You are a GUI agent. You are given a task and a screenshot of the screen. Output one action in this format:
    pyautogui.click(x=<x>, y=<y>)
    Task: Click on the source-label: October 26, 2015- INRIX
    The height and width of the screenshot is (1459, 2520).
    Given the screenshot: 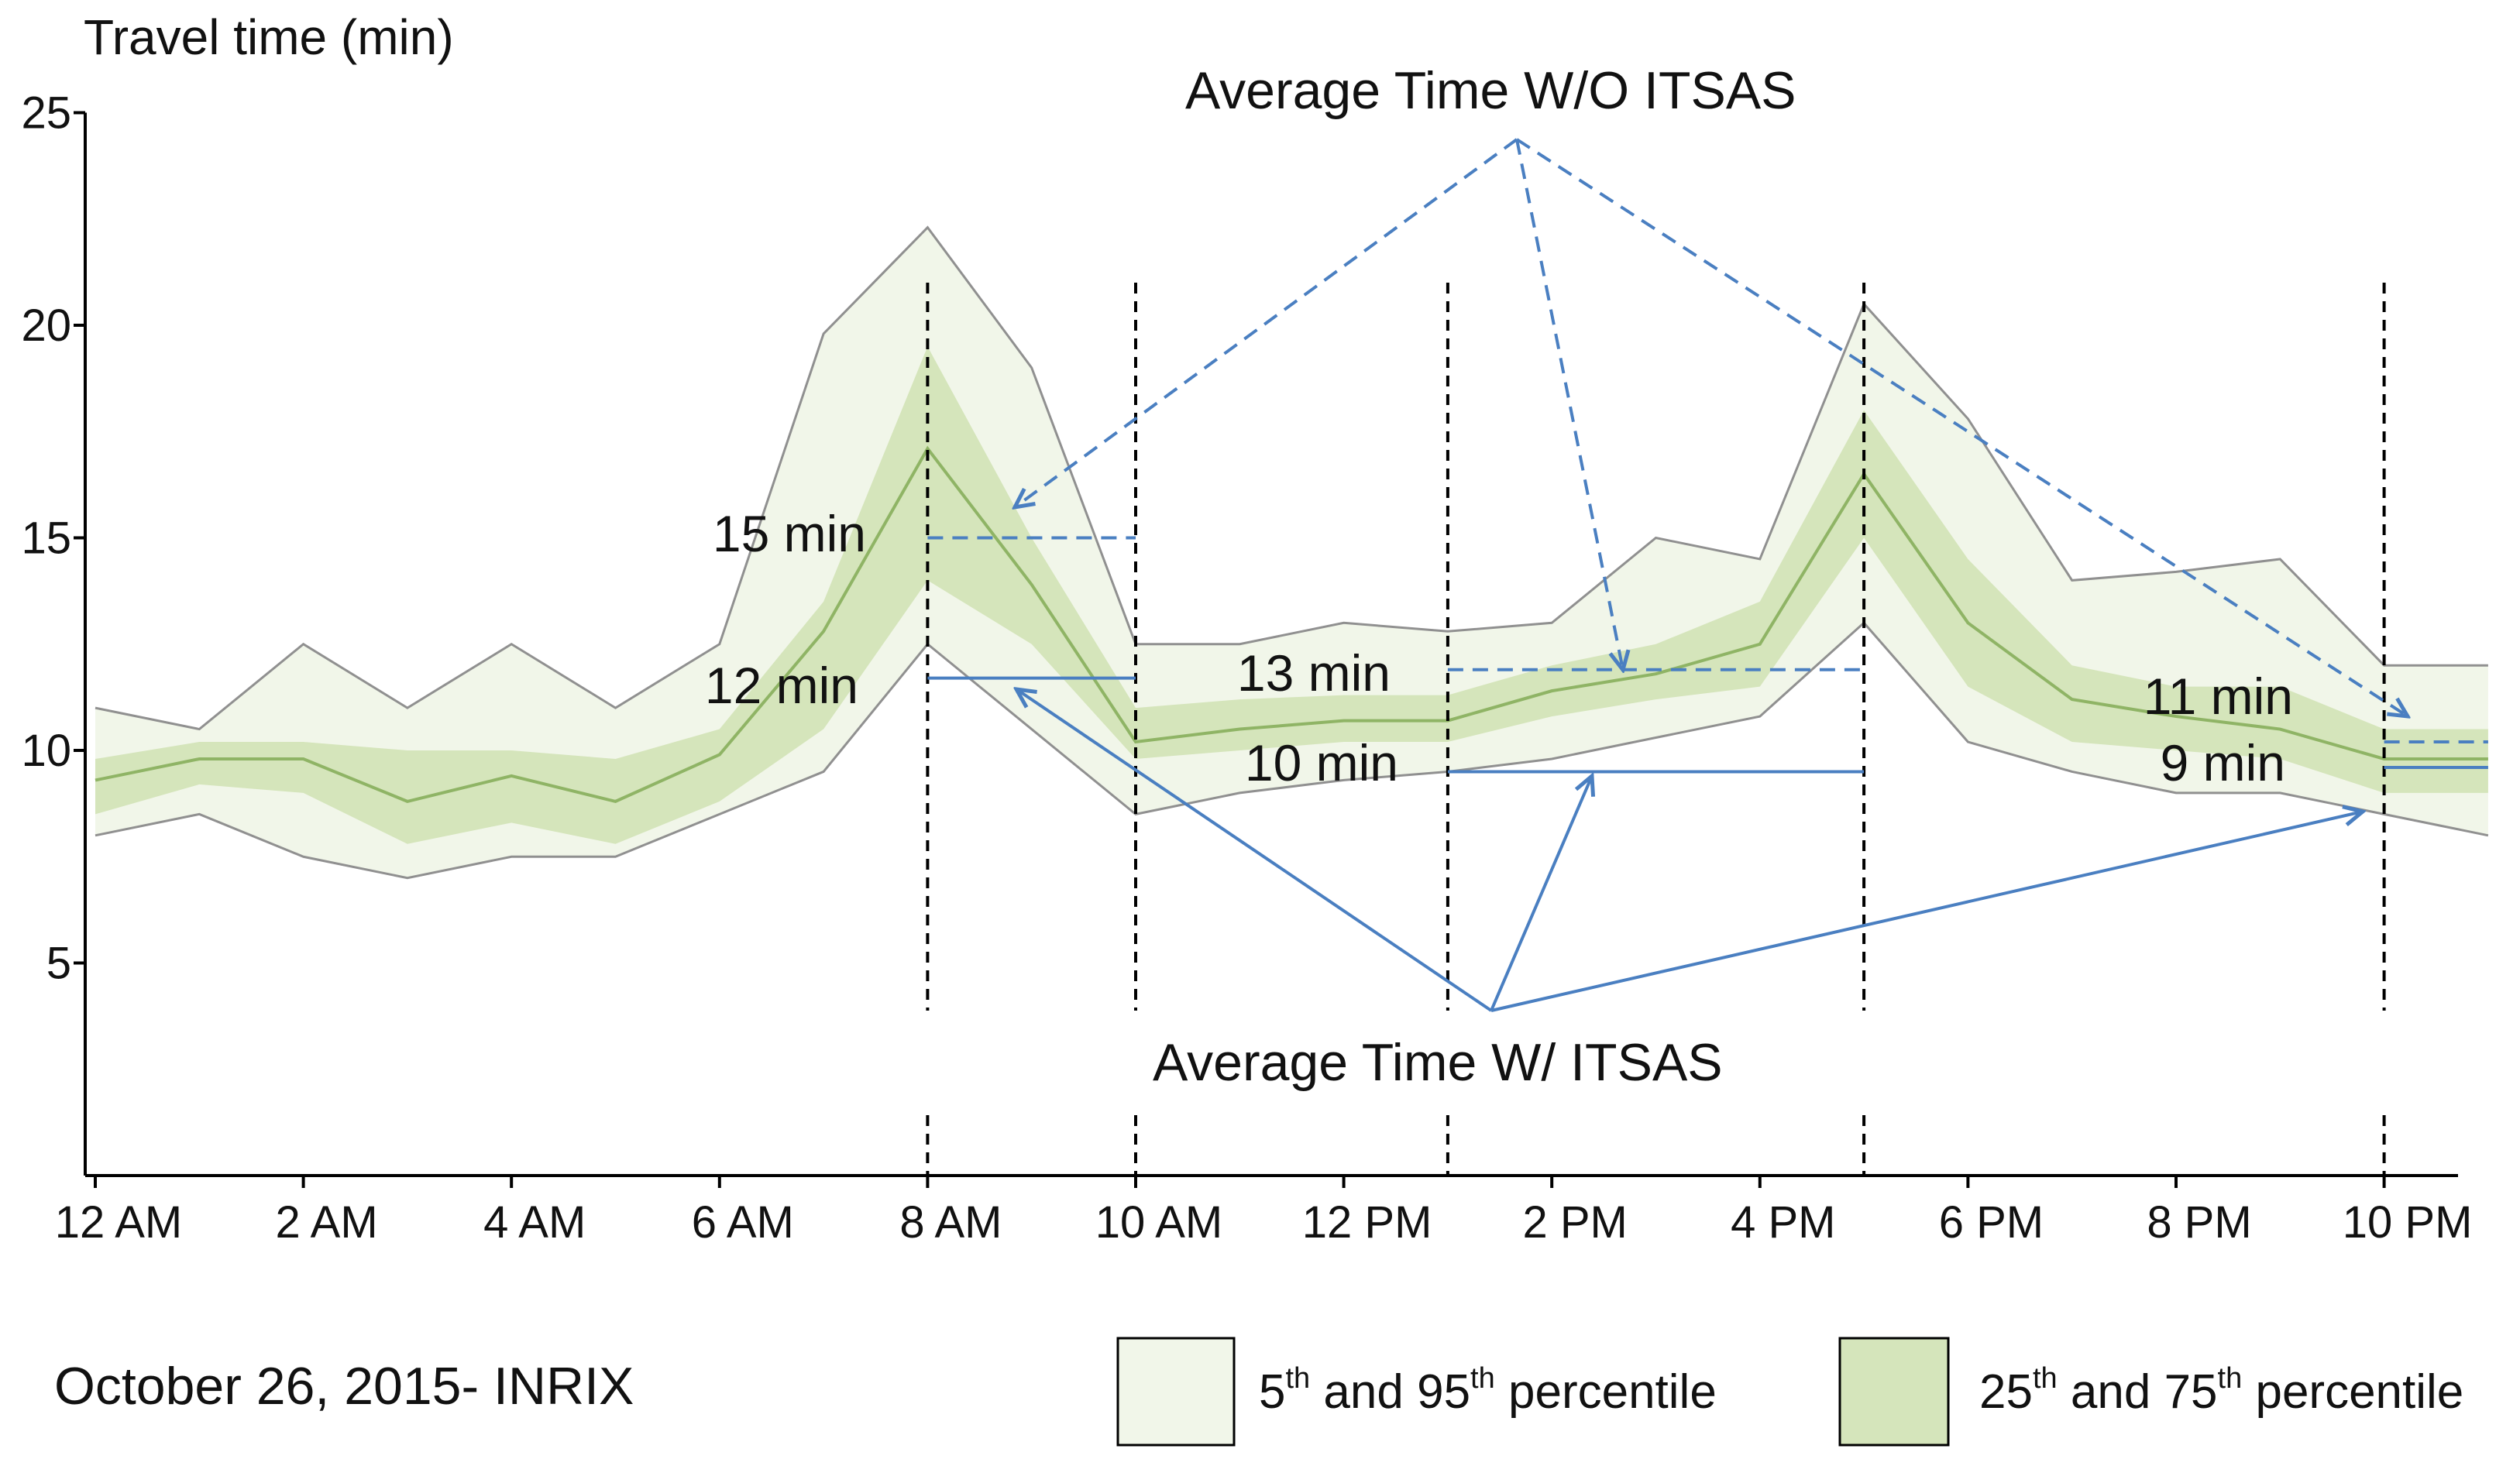 What is the action you would take?
    pyautogui.click(x=344, y=1386)
    